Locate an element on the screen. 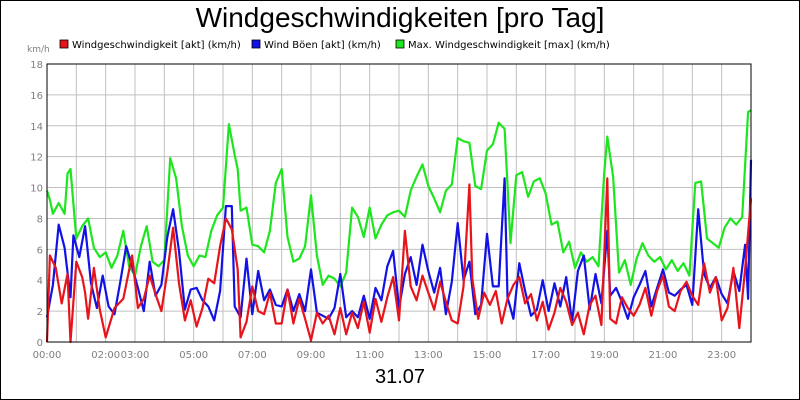  y-tick-label: 0 is located at coordinates (40, 343).